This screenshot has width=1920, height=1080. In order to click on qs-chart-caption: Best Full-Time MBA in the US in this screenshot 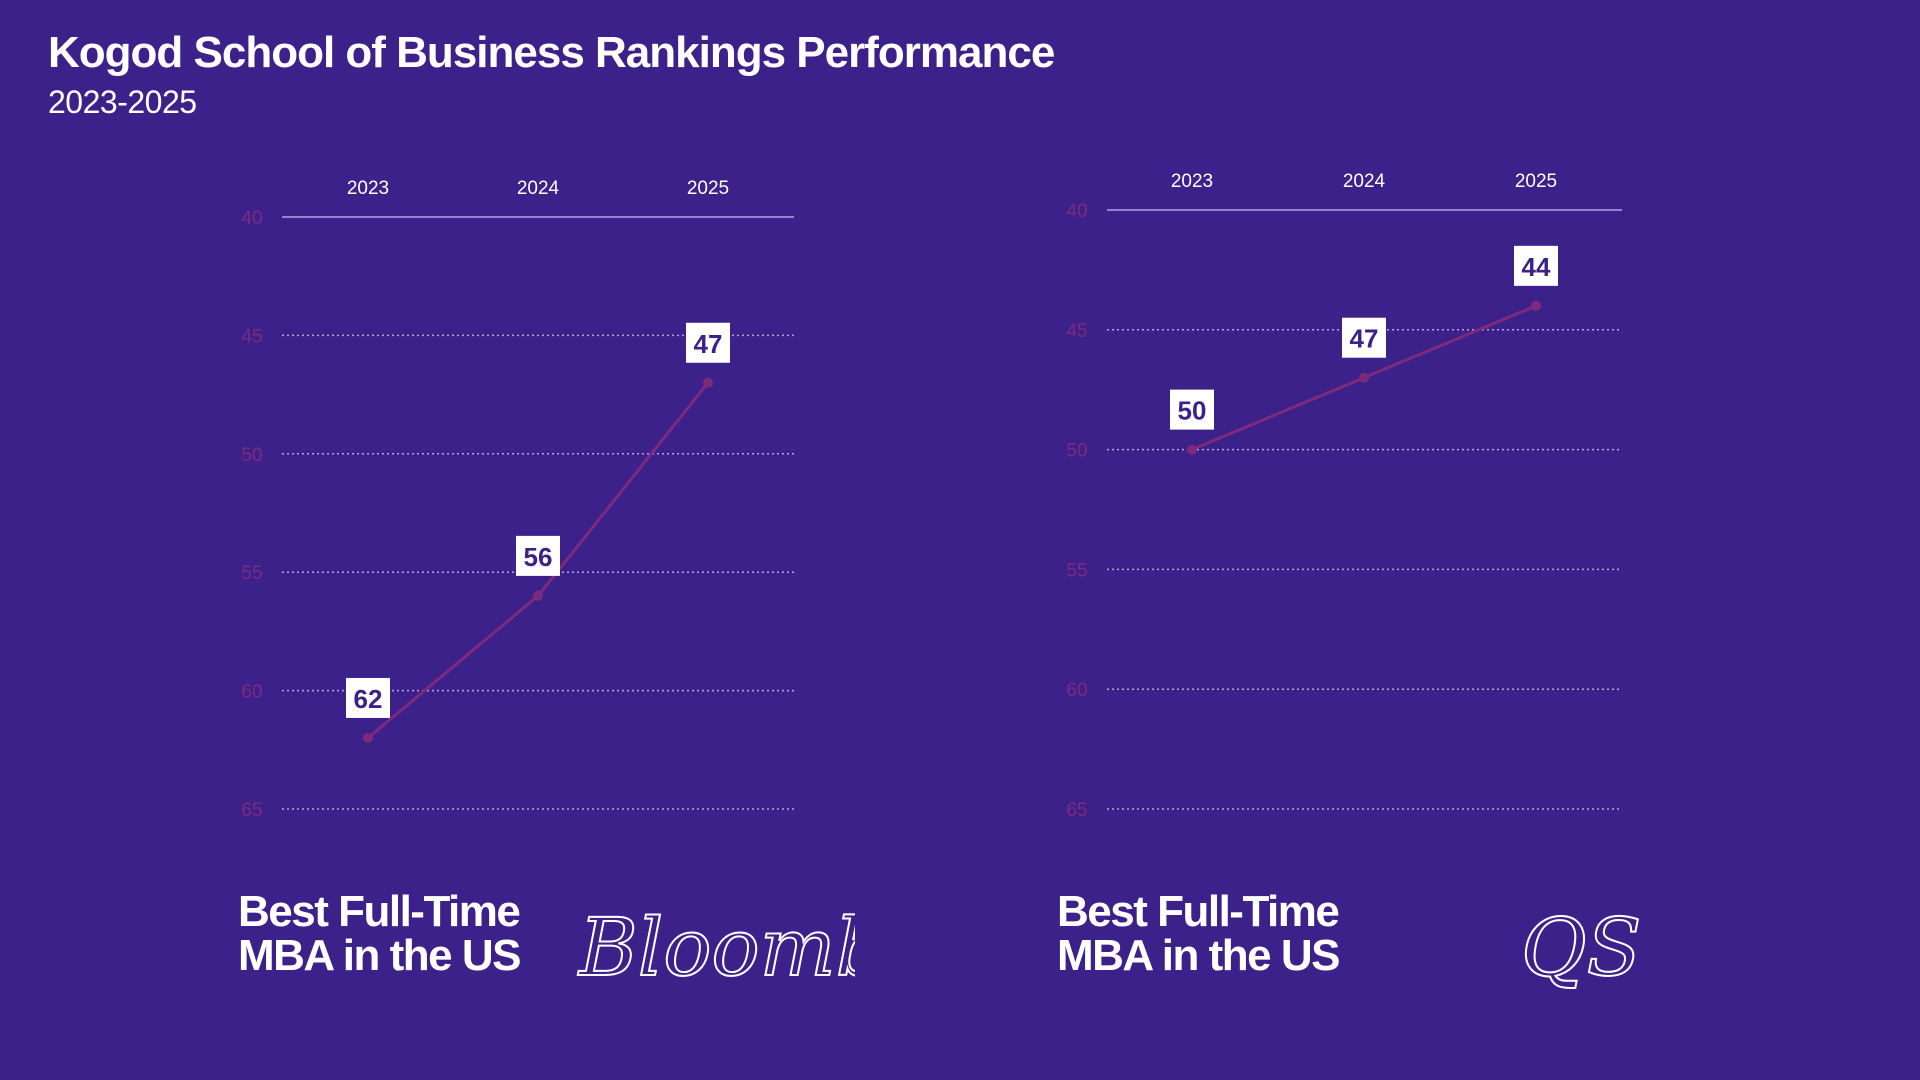, I will do `click(1198, 933)`.